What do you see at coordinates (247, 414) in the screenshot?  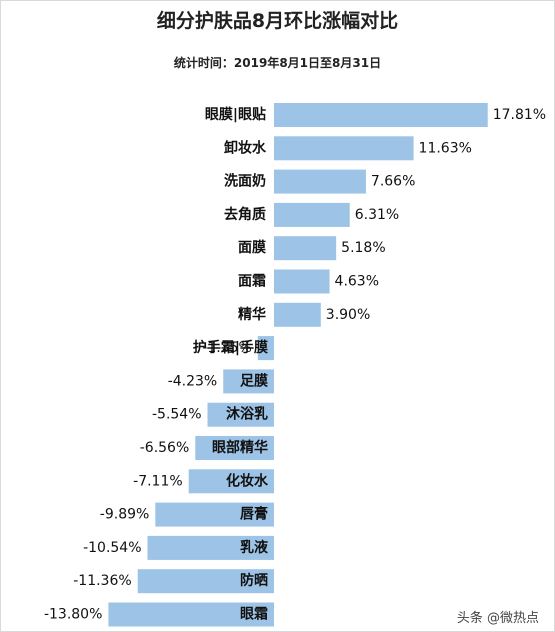 I see `category-label-9: 沐浴乳` at bounding box center [247, 414].